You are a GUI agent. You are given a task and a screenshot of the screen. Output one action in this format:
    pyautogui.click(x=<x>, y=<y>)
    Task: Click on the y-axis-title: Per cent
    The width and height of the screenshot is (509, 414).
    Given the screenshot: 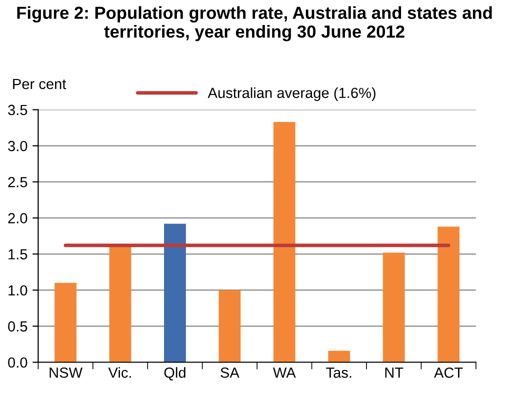 What is the action you would take?
    pyautogui.click(x=39, y=84)
    